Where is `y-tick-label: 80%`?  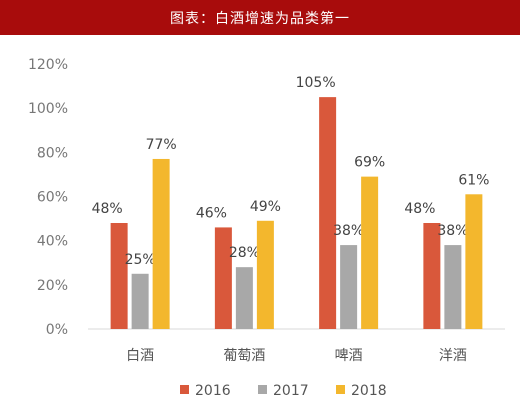
y-tick-label: 80% is located at coordinates (52, 153).